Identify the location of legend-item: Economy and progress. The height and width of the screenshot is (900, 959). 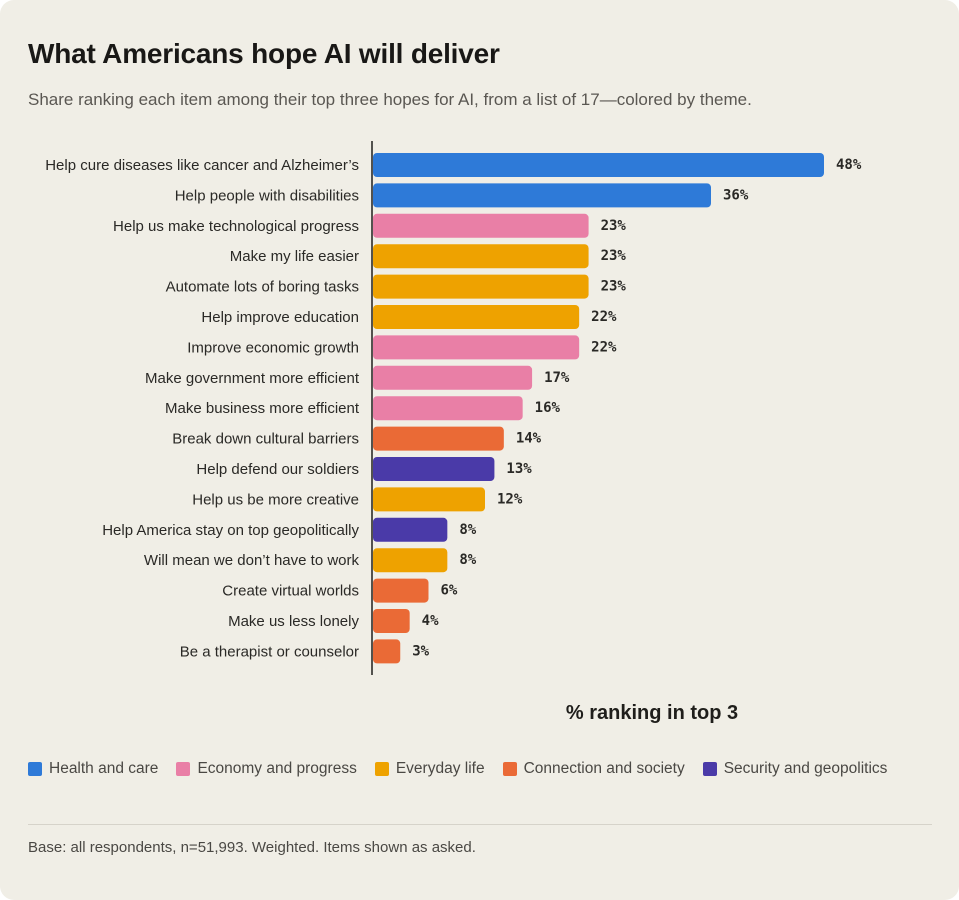
(266, 769).